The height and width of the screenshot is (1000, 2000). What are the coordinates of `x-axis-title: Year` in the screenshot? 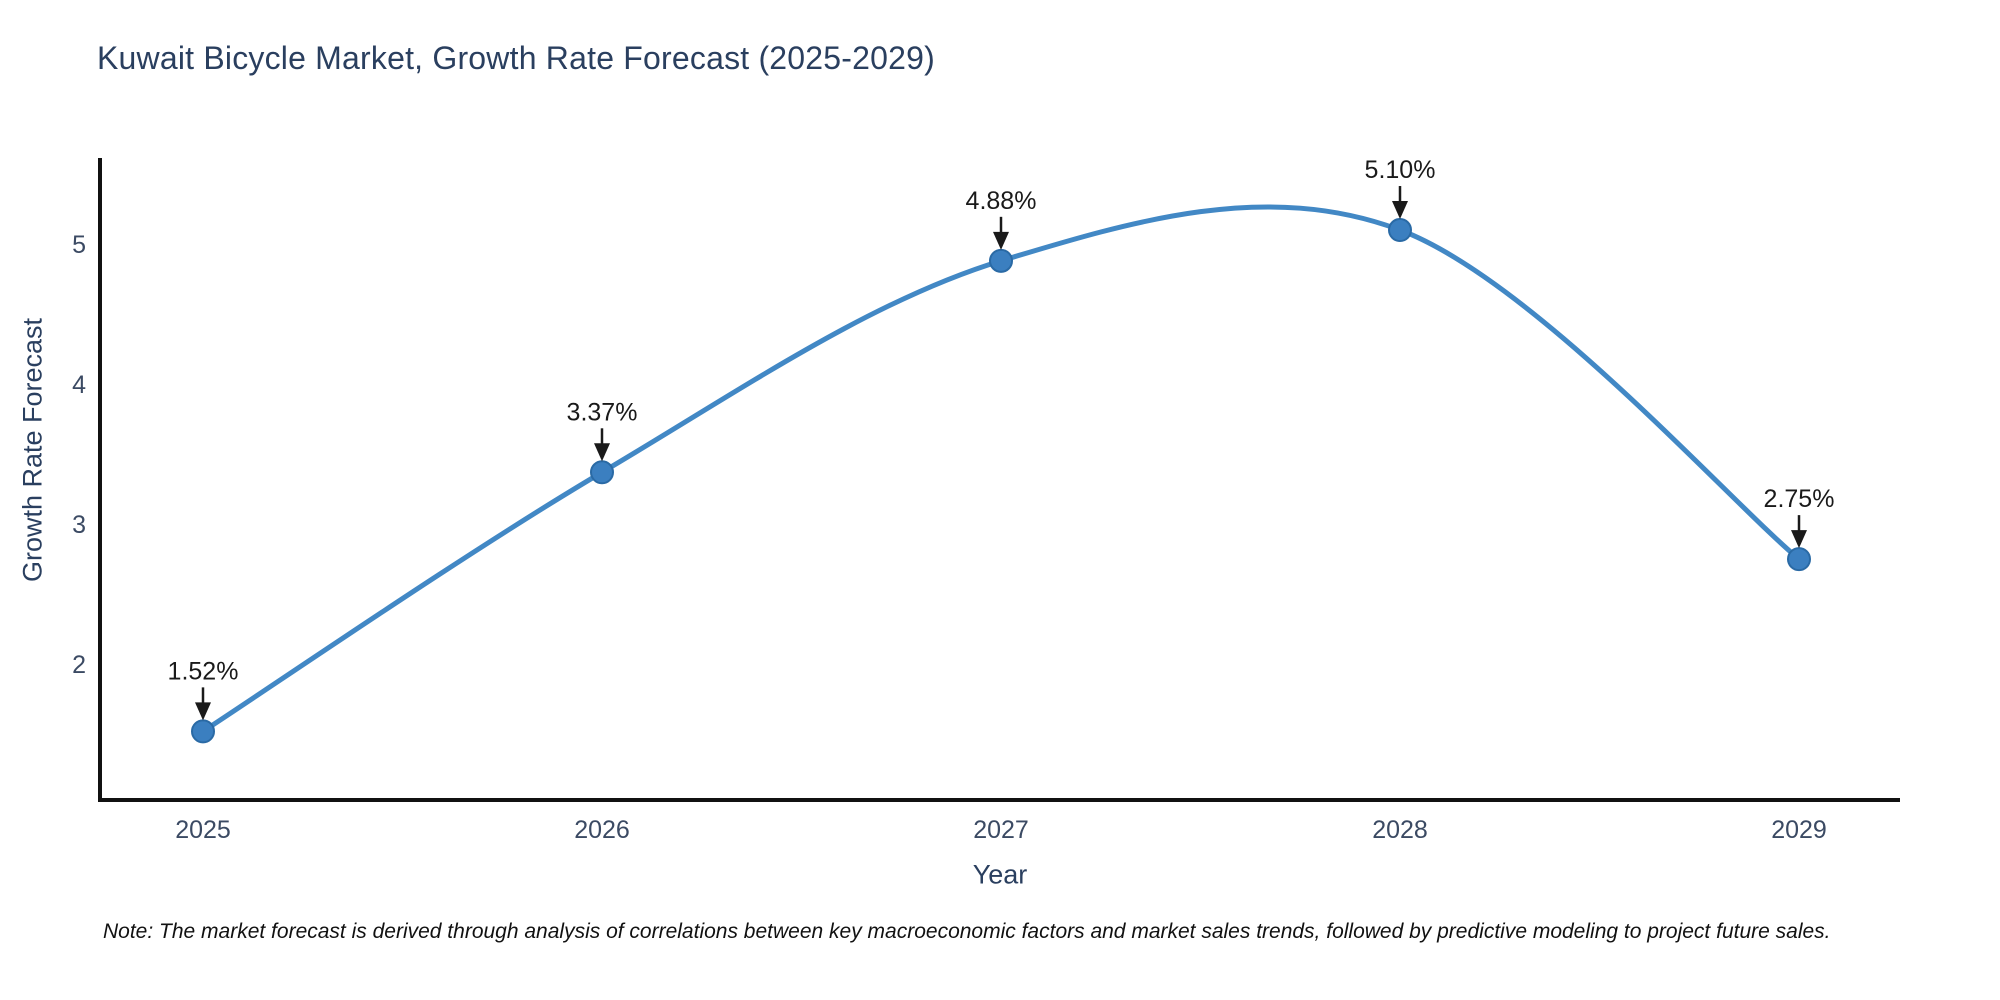 It's located at (1000, 874).